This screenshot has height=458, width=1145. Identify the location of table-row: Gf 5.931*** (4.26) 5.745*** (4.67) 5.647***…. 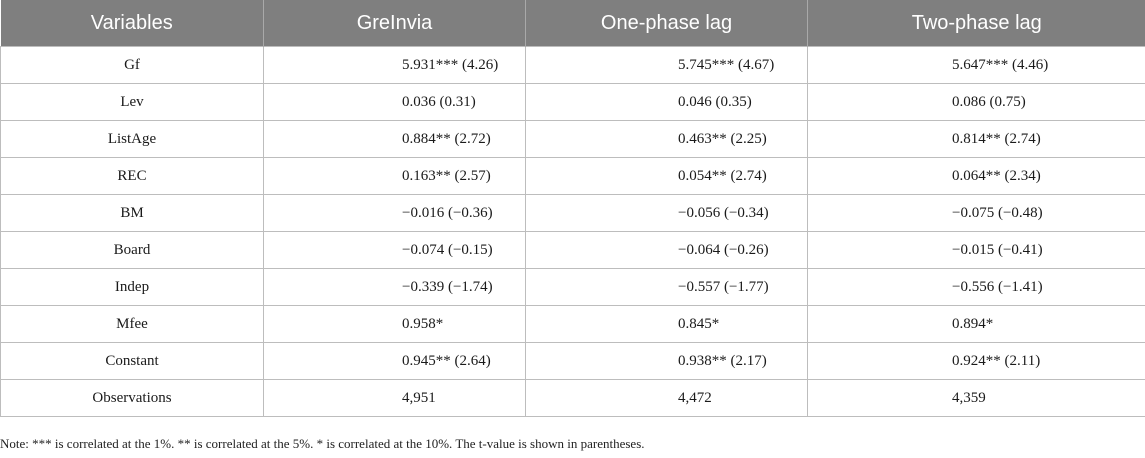
(572, 65).